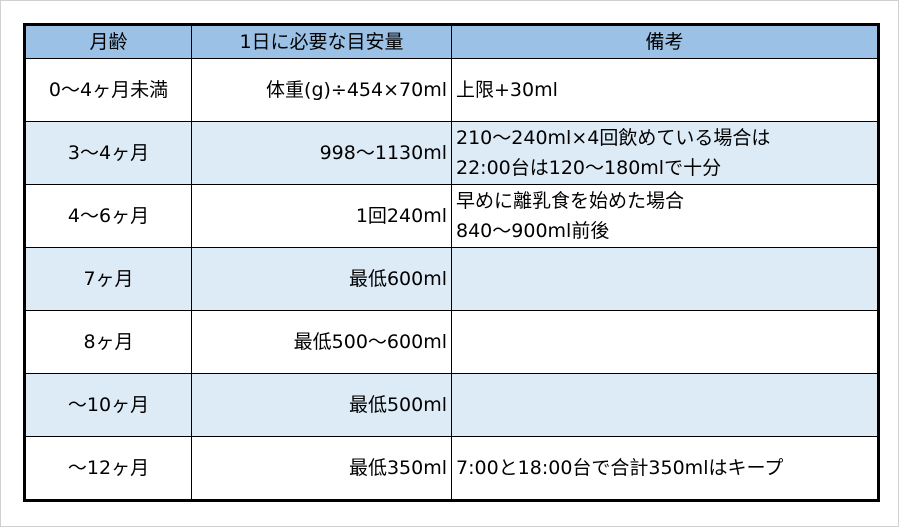 The height and width of the screenshot is (527, 899). Describe the element at coordinates (108, 405) in the screenshot. I see `age-cell: ～10ヶ月` at that location.